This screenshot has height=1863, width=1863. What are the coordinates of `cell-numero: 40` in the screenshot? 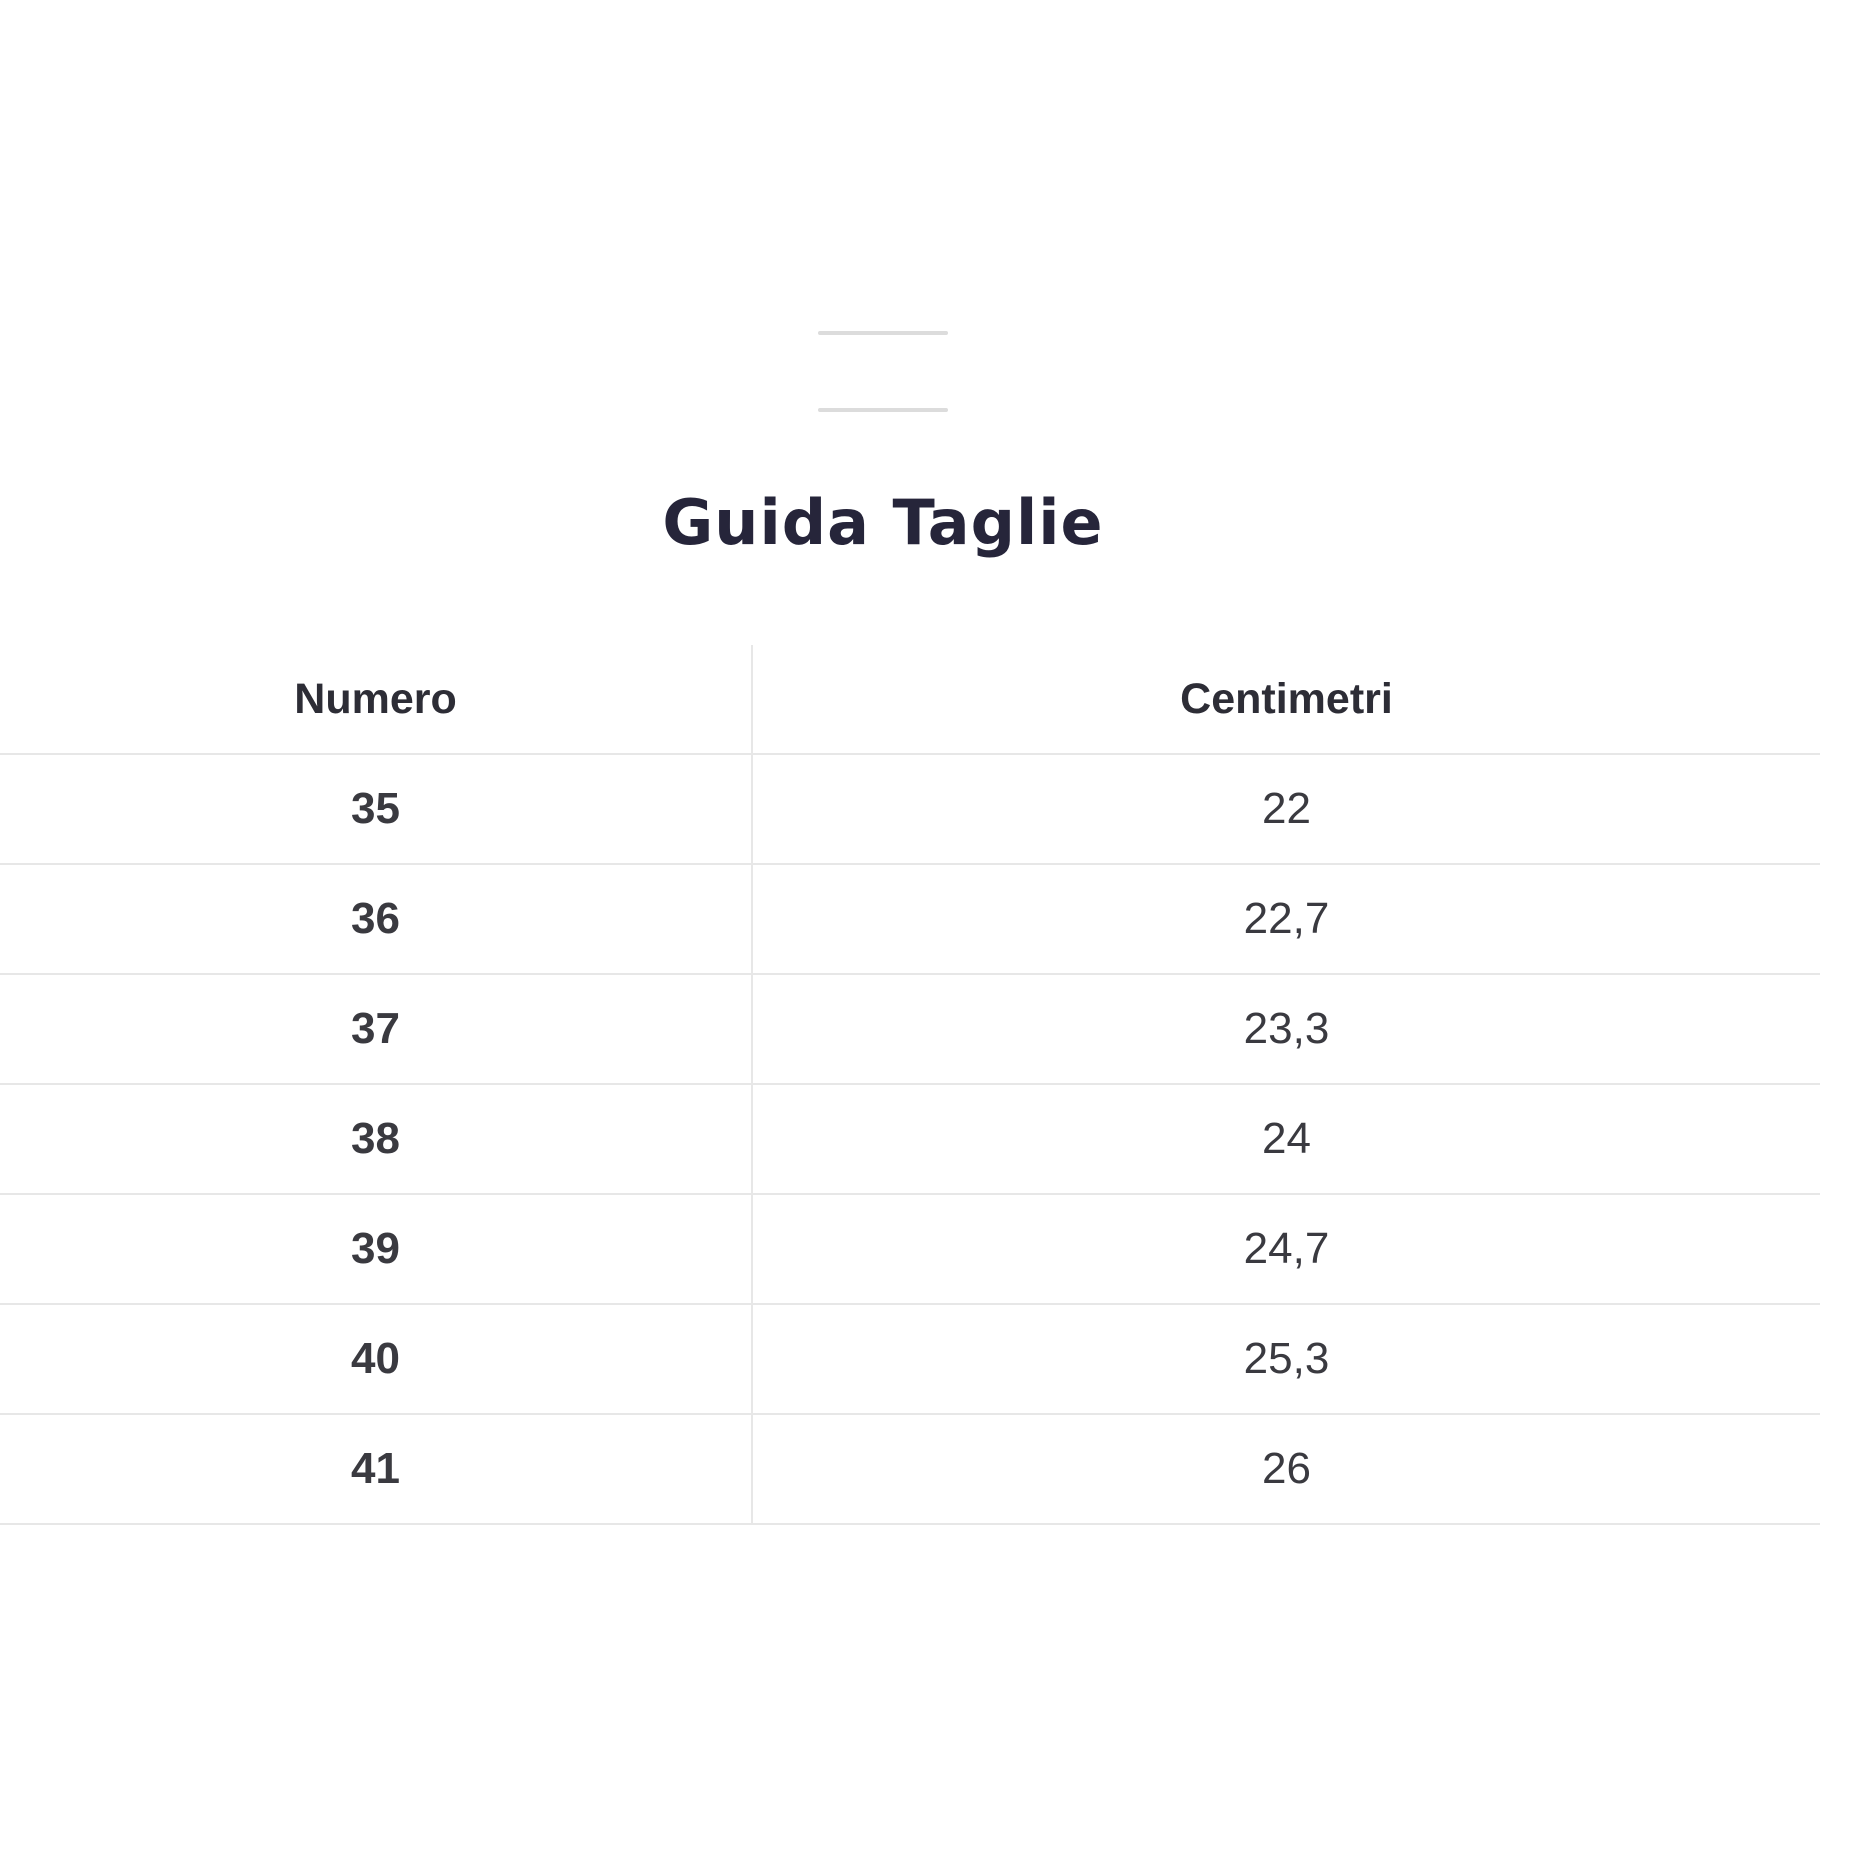 It's located at (376, 1359).